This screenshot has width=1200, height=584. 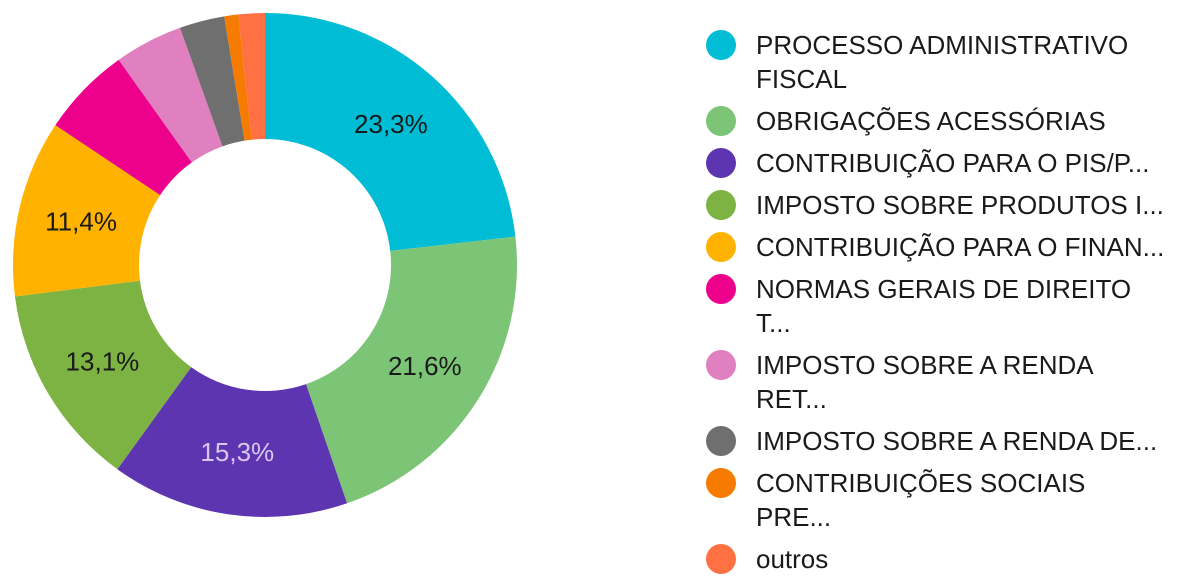 I want to click on legend-label: OBRIGAÇÕES ACESSÓRIAS, so click(x=931, y=121).